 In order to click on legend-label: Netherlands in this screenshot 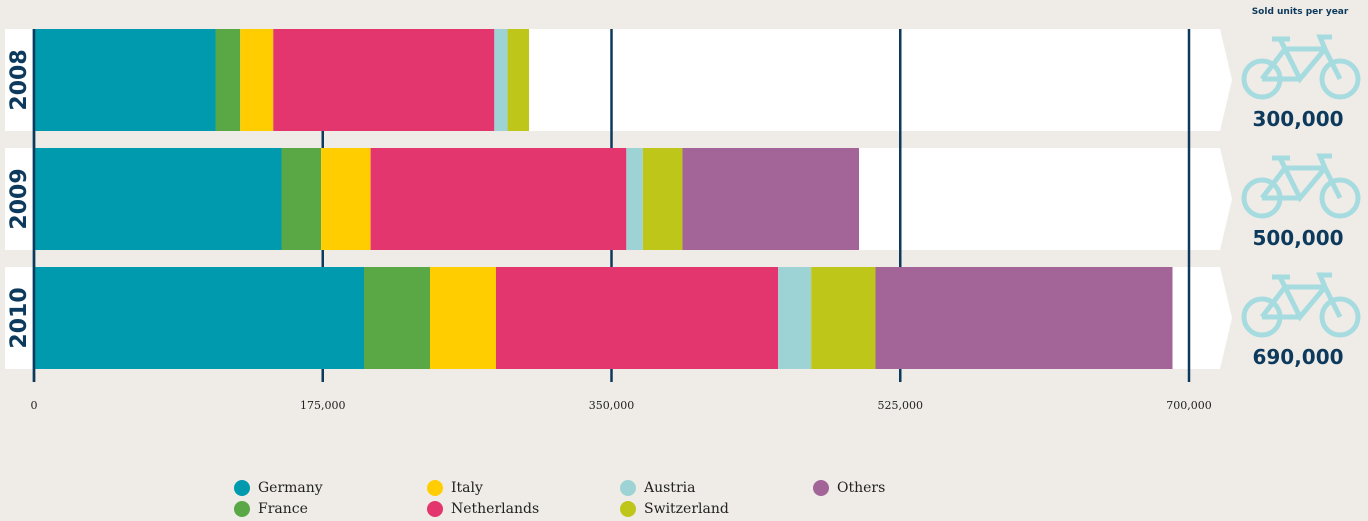, I will do `click(495, 509)`.